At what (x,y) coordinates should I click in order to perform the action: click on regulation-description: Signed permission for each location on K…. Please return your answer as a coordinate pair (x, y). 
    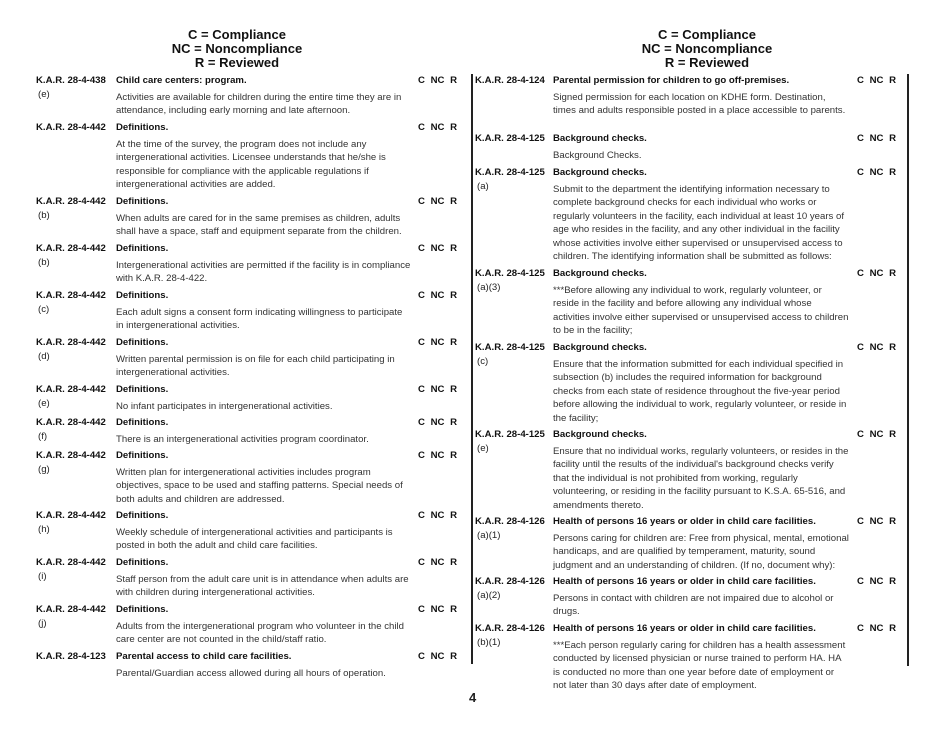
    Looking at the image, I should click on (699, 104).